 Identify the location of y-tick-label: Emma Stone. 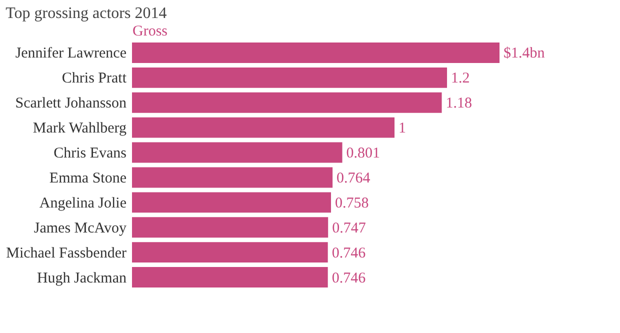
(88, 178).